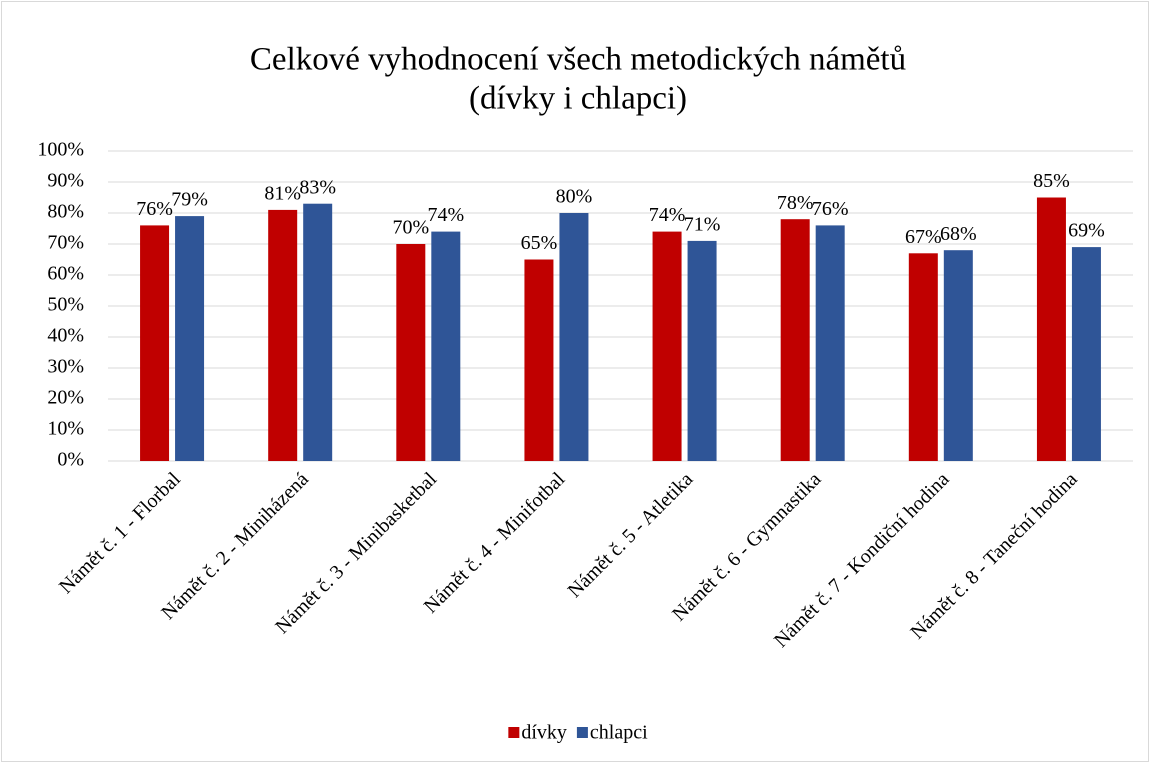 The width and height of the screenshot is (1150, 763). I want to click on y-tick-label: 80%, so click(65, 212).